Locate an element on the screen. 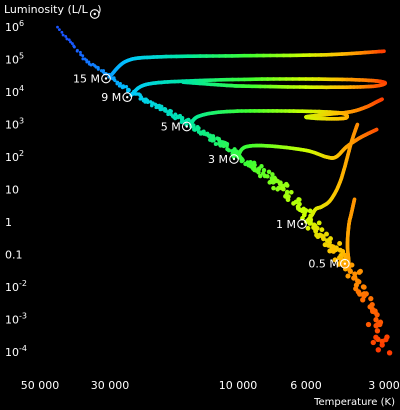 The width and height of the screenshot is (400, 410). y-tick-label: 0.1 is located at coordinates (14, 255).